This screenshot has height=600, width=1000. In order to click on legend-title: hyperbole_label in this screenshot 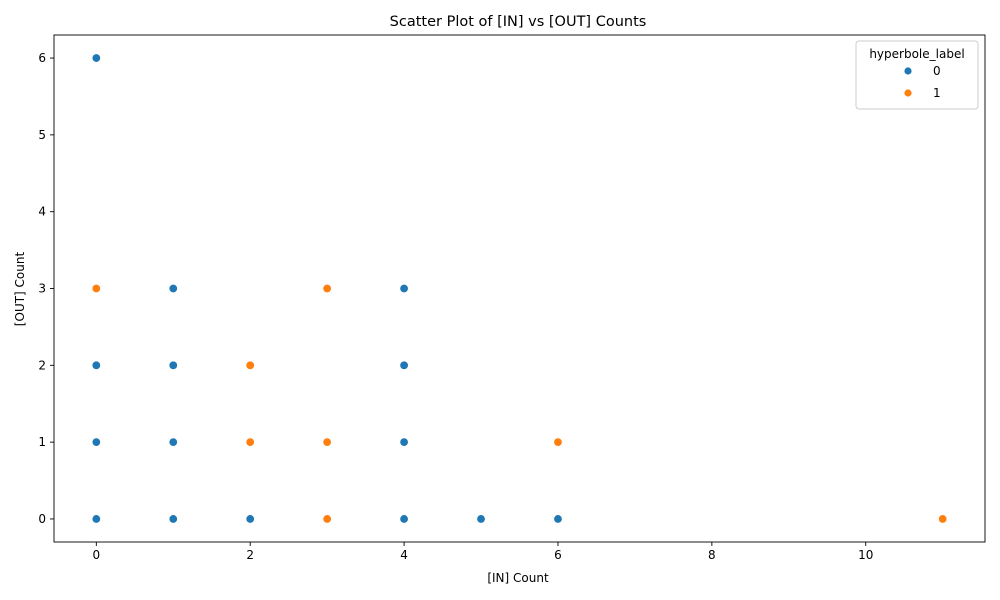, I will do `click(916, 54)`.